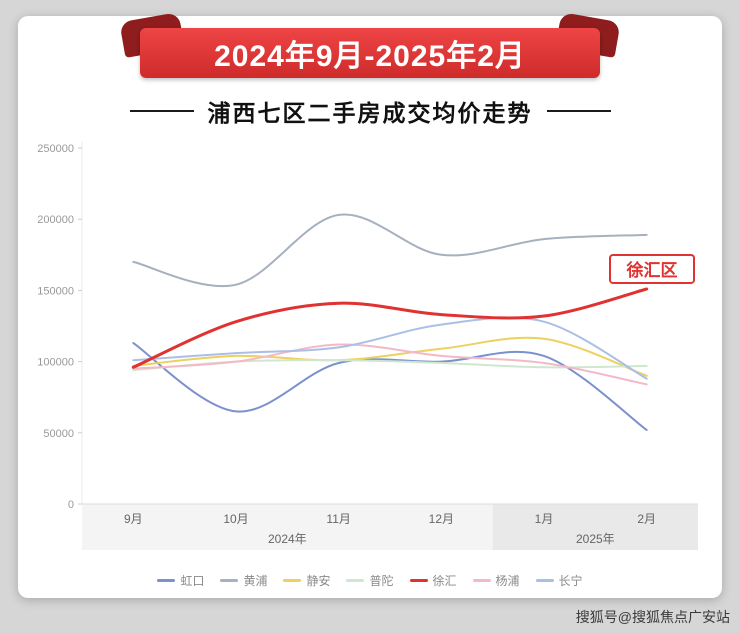 The height and width of the screenshot is (633, 740). I want to click on legend-item-putuo: 普陀, so click(370, 580).